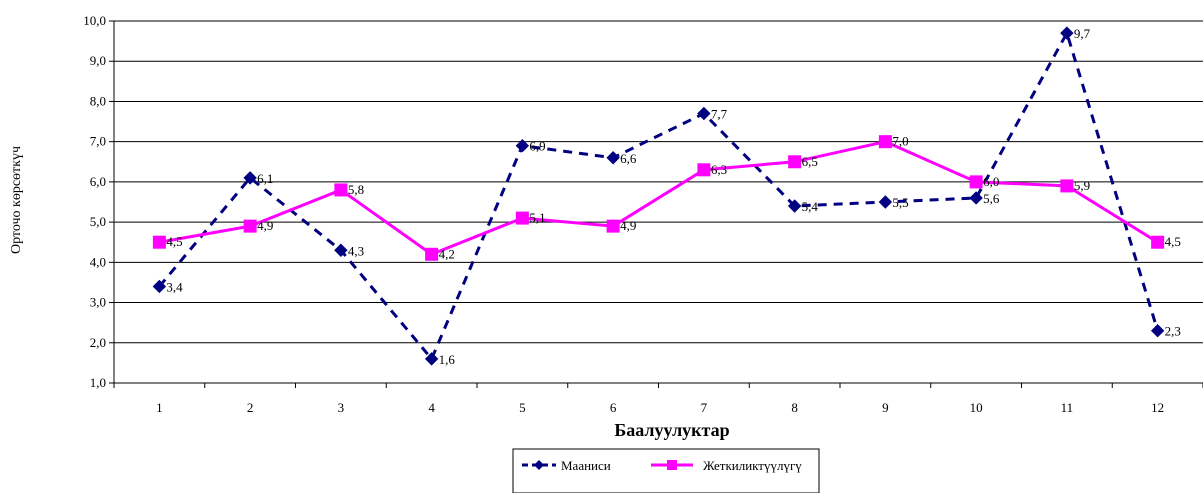  I want to click on x-tick-label: 9, so click(885, 407).